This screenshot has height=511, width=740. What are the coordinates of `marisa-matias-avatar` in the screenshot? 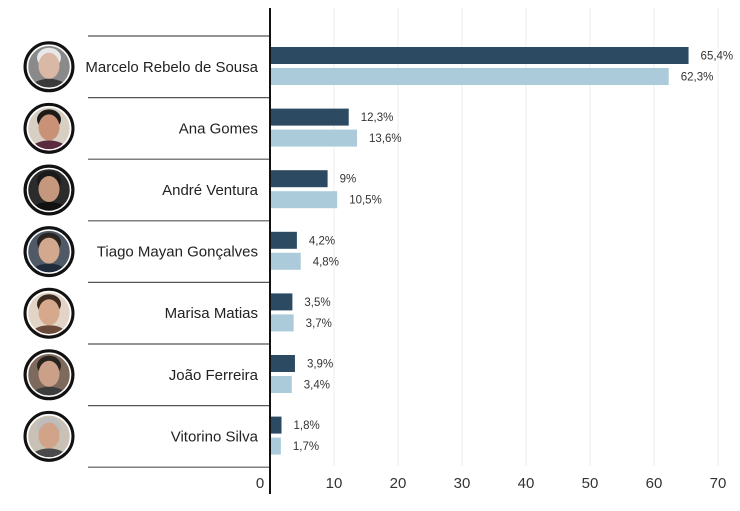 It's located at (49, 313).